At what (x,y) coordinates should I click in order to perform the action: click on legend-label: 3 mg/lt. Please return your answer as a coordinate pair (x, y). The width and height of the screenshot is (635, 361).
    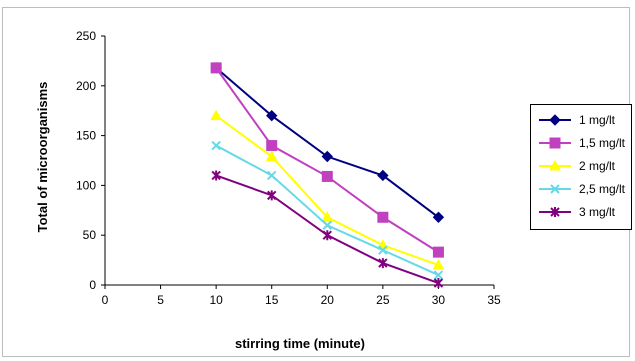
    Looking at the image, I should click on (597, 212).